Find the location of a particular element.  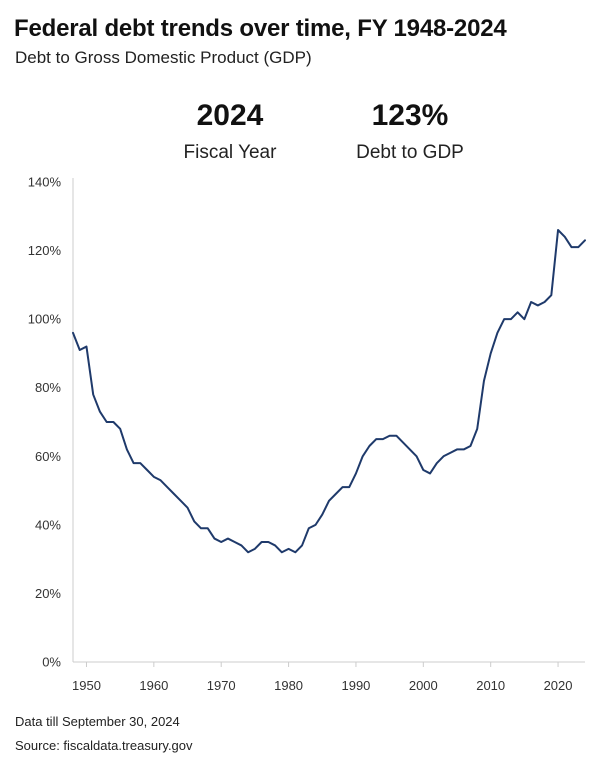

debt-to-gdp-stat: 123% Debt to GDP is located at coordinates (410, 131).